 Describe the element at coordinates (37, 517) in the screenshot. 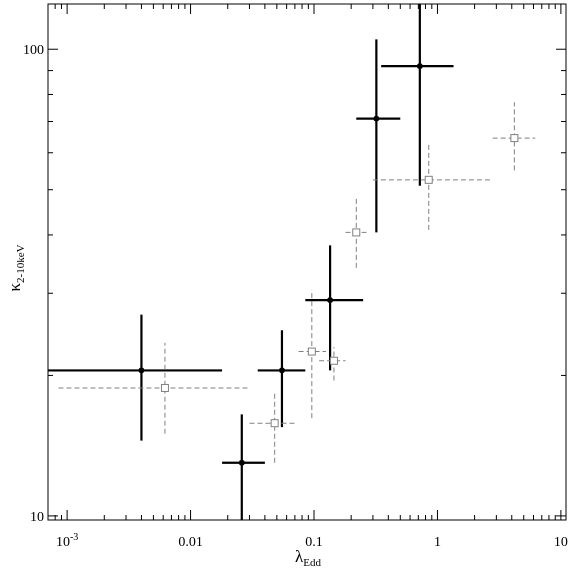

I see `y-tick-label: 10` at that location.